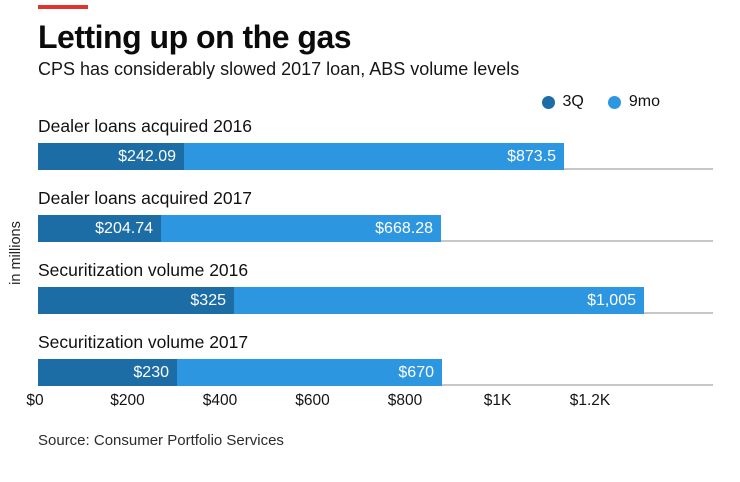  I want to click on value-label: $204.74, so click(124, 228).